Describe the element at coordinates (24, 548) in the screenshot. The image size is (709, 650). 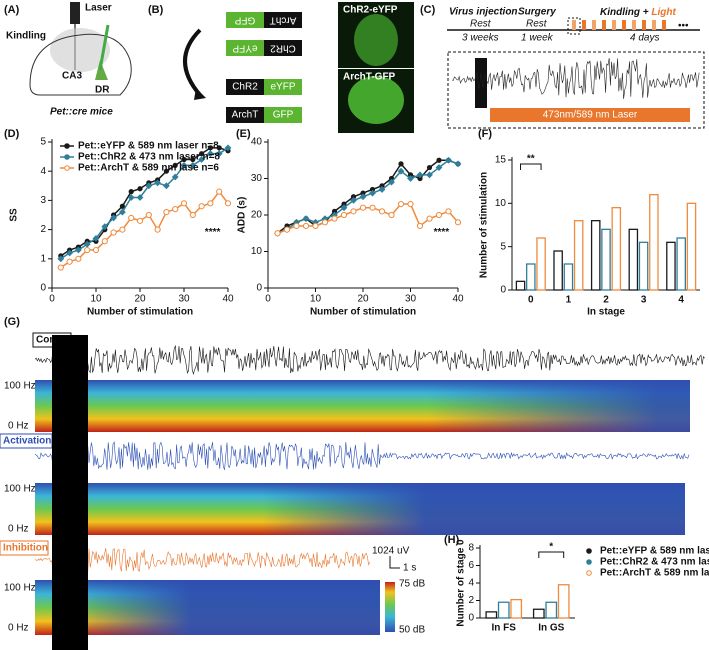
I see `row-label-box` at that location.